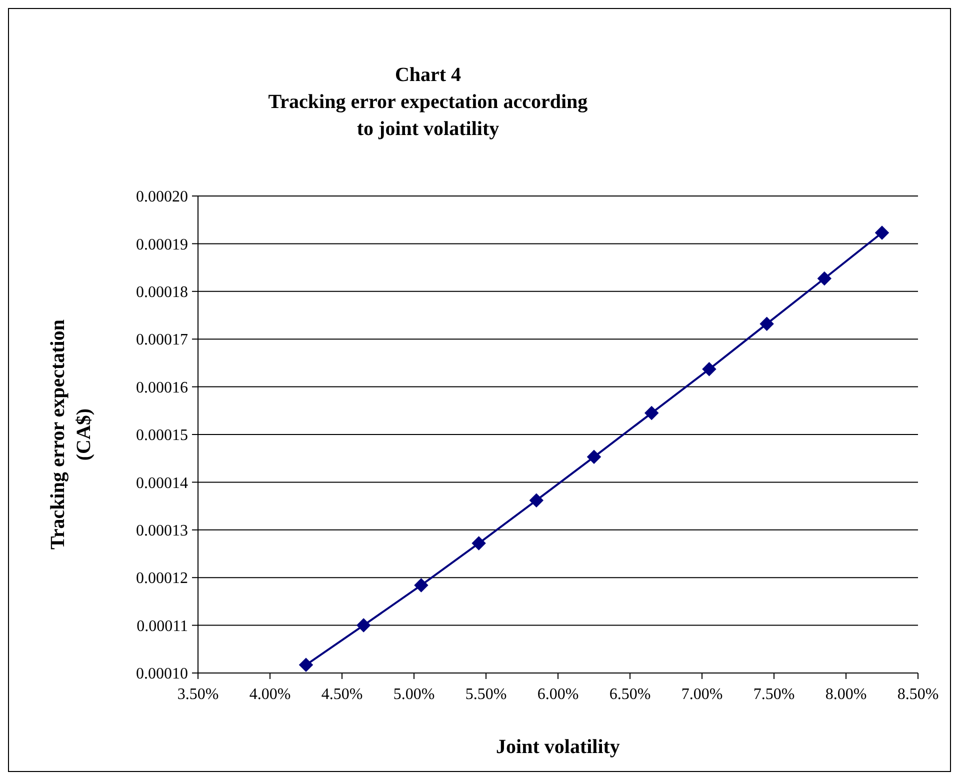  What do you see at coordinates (162, 387) in the screenshot?
I see `y-tick-label: 0.00016` at bounding box center [162, 387].